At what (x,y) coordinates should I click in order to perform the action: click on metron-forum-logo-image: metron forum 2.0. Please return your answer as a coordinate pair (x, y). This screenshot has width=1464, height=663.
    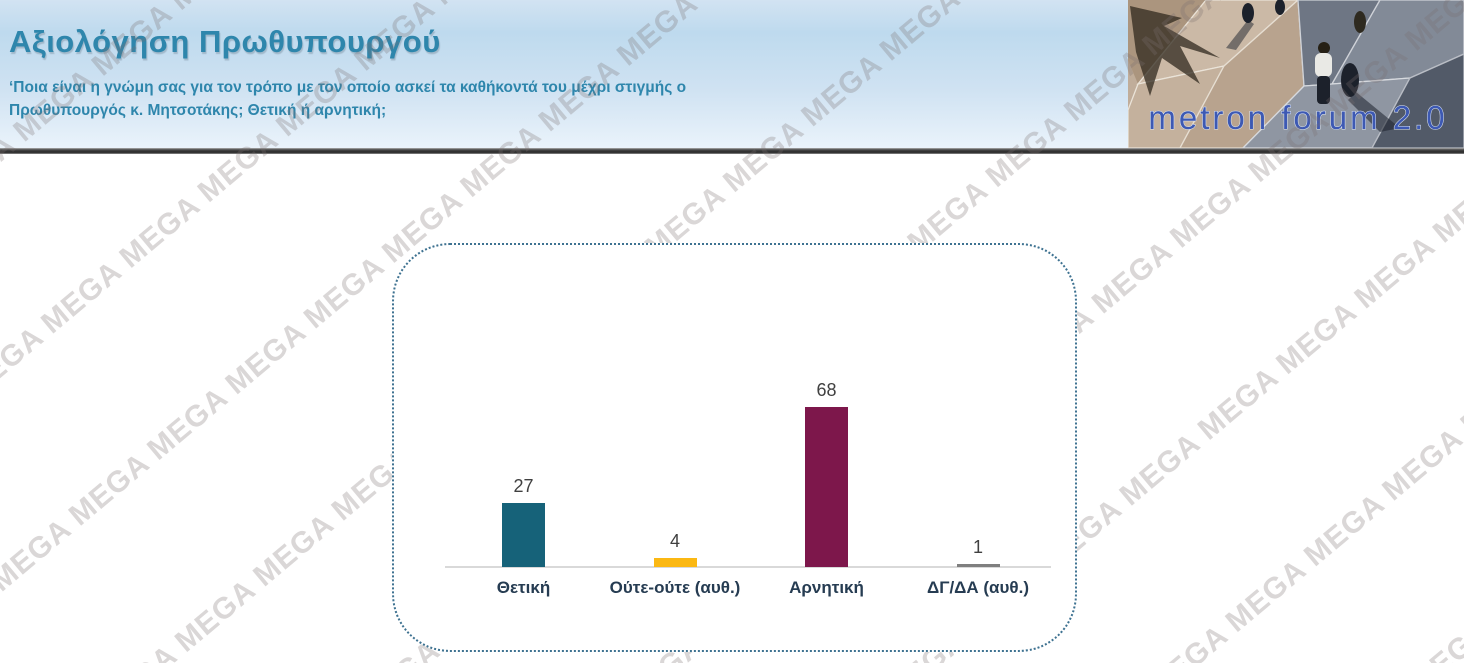
    Looking at the image, I should click on (1296, 74).